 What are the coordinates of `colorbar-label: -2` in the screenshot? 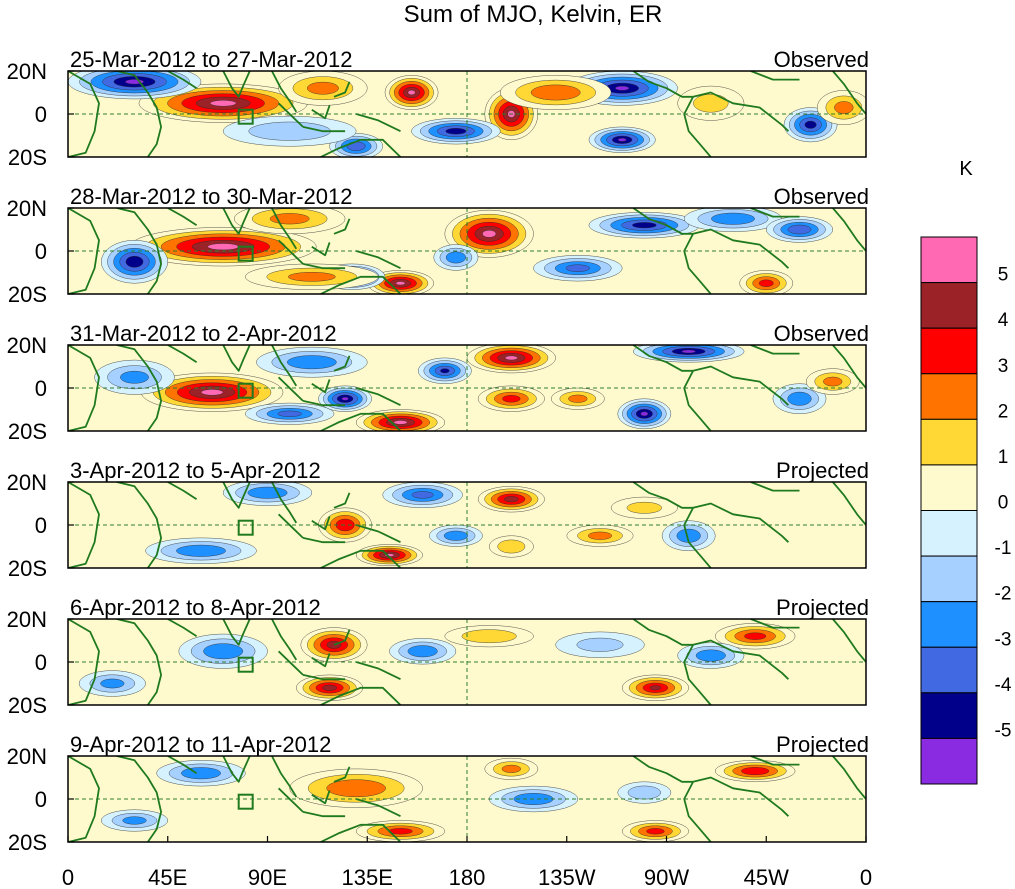 It's located at (1003, 594).